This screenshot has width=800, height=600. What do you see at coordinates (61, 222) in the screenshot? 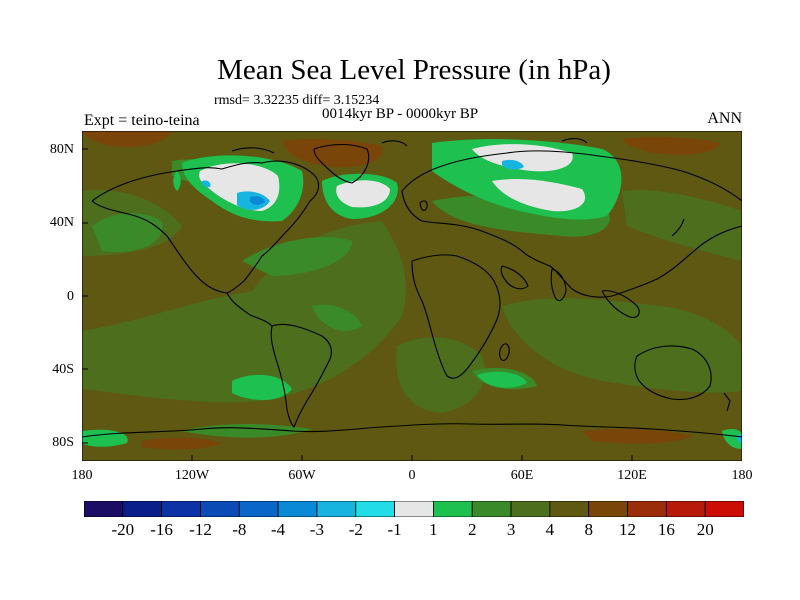
I see `lat-label-40n: 40N` at bounding box center [61, 222].